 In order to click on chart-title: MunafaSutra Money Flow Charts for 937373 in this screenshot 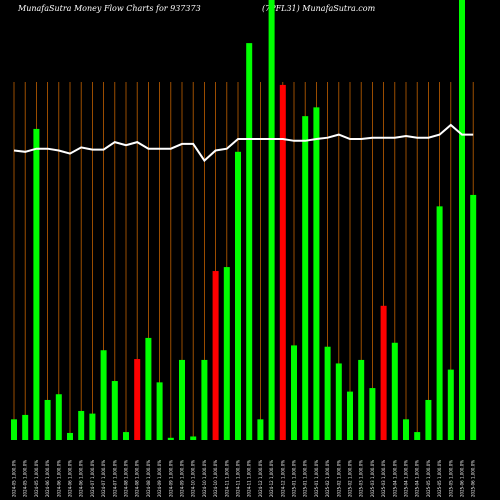, I will do `click(109, 8)`.